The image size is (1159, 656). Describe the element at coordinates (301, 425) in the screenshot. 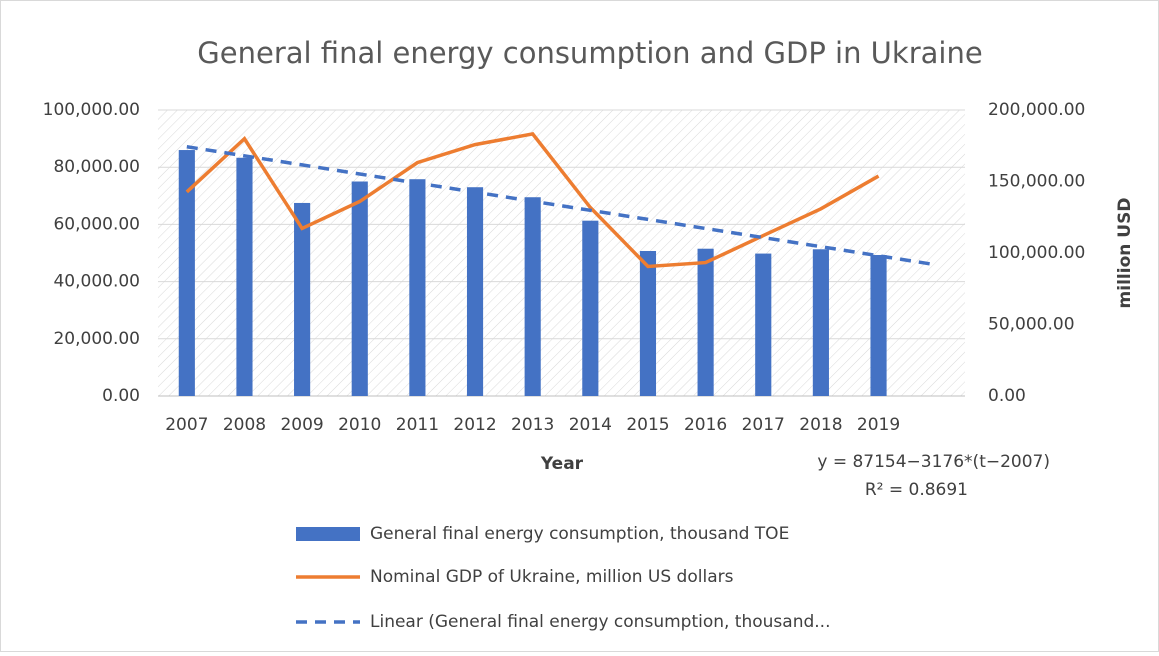

I see `x-tick-label: 2009` at that location.